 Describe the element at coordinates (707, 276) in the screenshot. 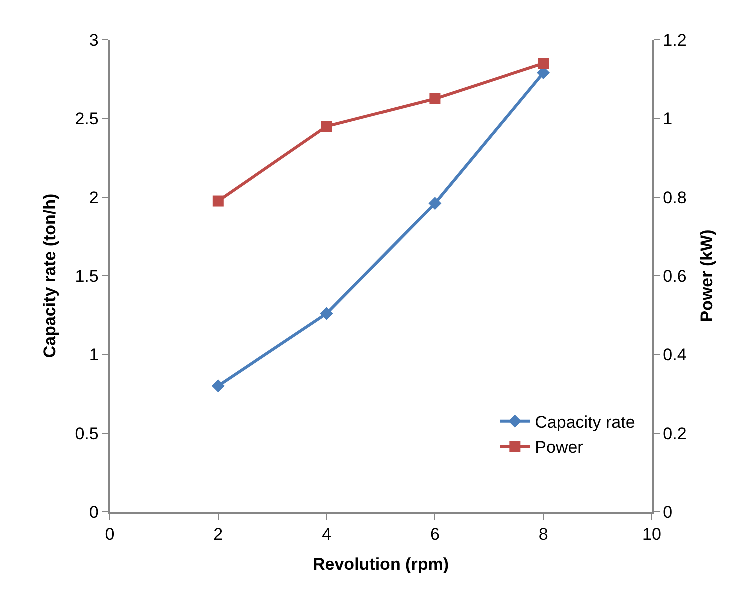

I see `y2-axis-title: Power (kW)` at that location.